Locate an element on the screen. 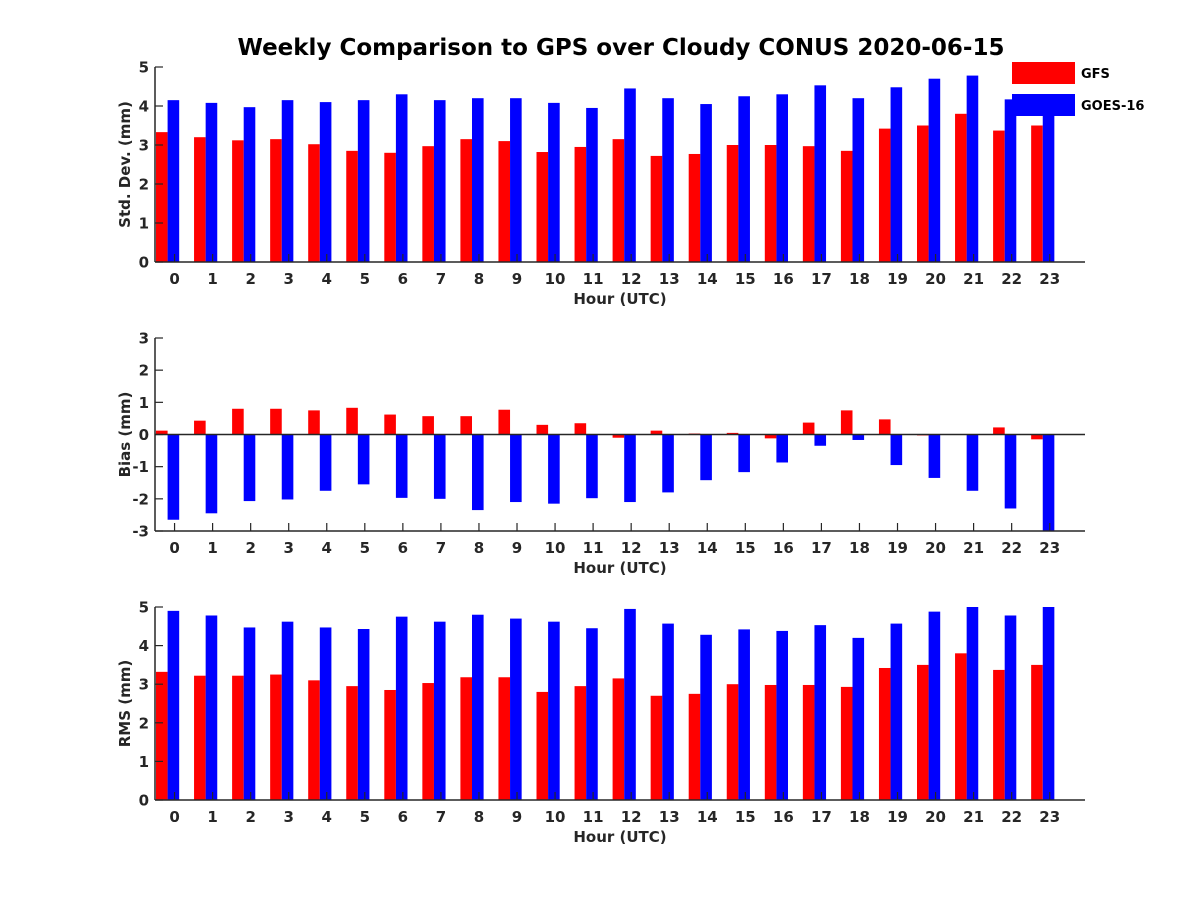 This screenshot has height=900, width=1200. y-tick-label: 5 is located at coordinates (144, 68).